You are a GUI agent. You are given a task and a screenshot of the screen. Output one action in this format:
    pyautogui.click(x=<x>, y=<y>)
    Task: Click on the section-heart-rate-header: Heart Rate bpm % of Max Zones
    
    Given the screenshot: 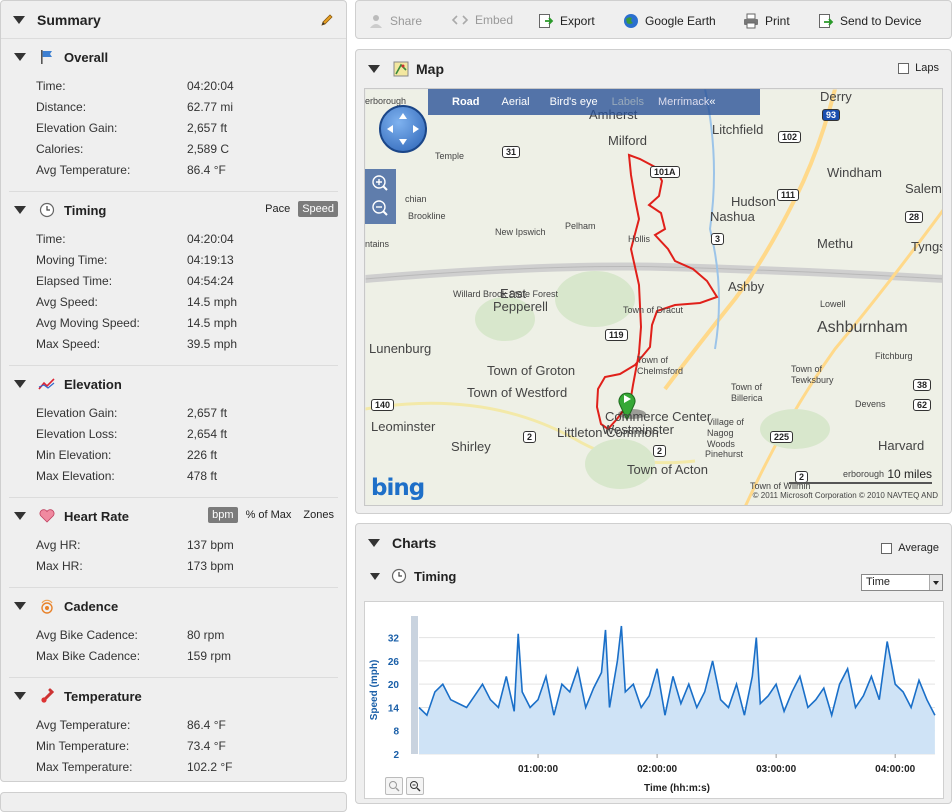 What is the action you would take?
    pyautogui.click(x=173, y=516)
    